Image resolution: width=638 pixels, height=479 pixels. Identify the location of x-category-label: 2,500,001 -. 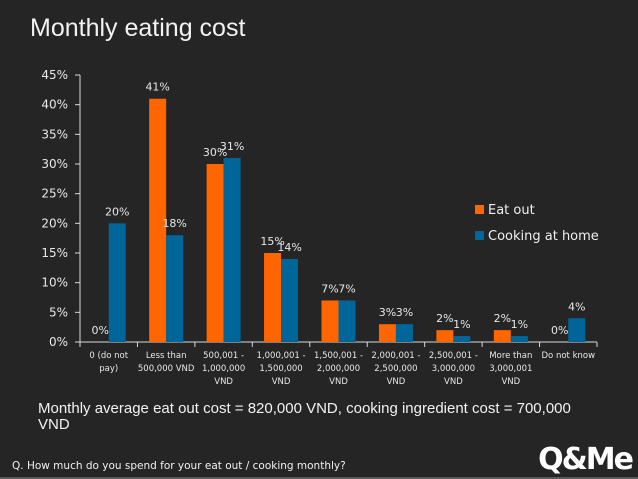
(453, 356).